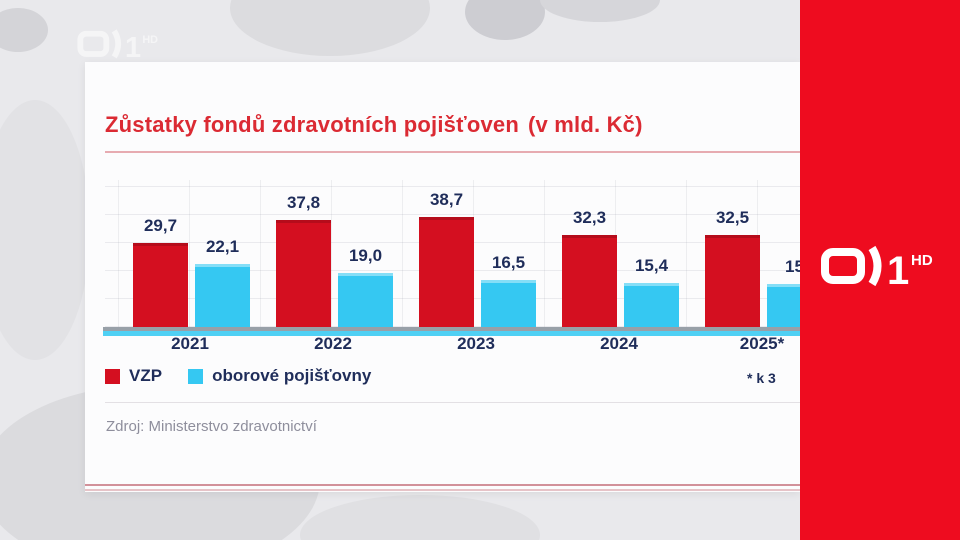 This screenshot has width=960, height=540. I want to click on bar-vzp-2023, so click(446, 272).